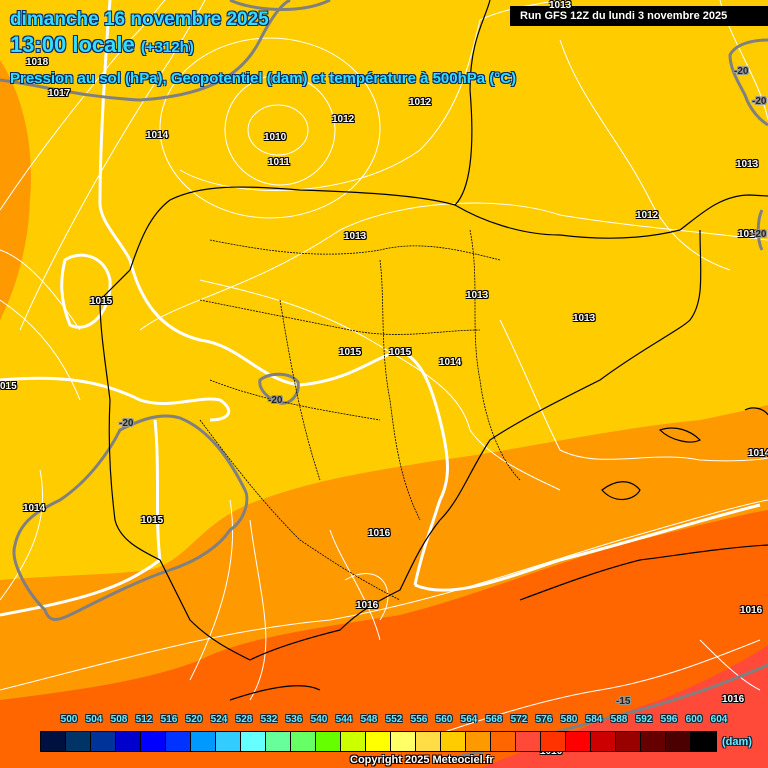 The height and width of the screenshot is (768, 768). Describe the element at coordinates (8, 386) in the screenshot. I see `pressure-label: 015` at that location.